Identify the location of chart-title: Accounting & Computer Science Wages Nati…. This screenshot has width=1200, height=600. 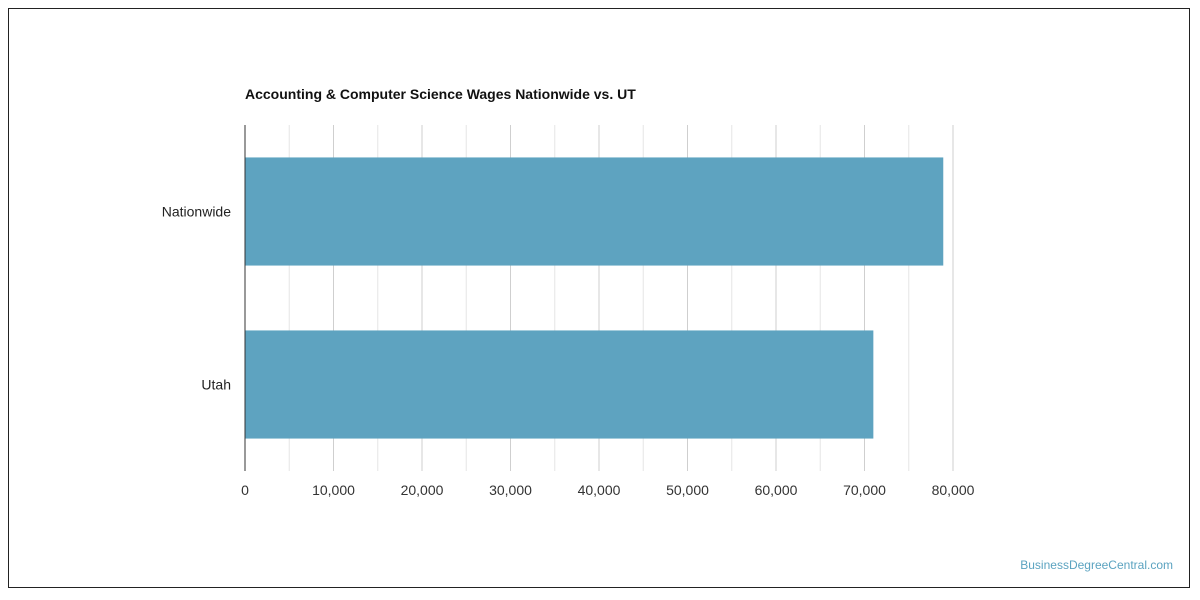
(440, 94).